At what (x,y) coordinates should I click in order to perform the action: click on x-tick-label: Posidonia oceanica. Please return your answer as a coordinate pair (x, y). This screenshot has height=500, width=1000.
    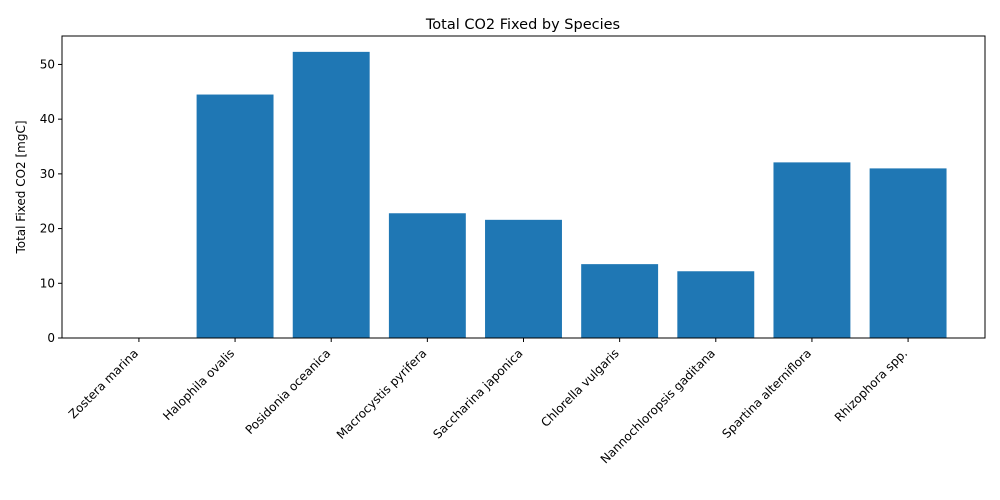
    Looking at the image, I should click on (288, 391).